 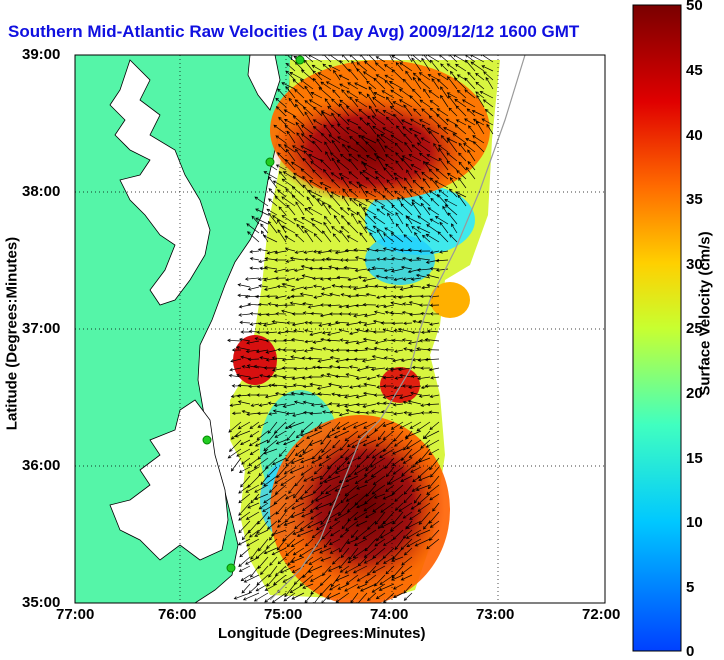 What do you see at coordinates (694, 458) in the screenshot?
I see `colorbar-tick-label: 15` at bounding box center [694, 458].